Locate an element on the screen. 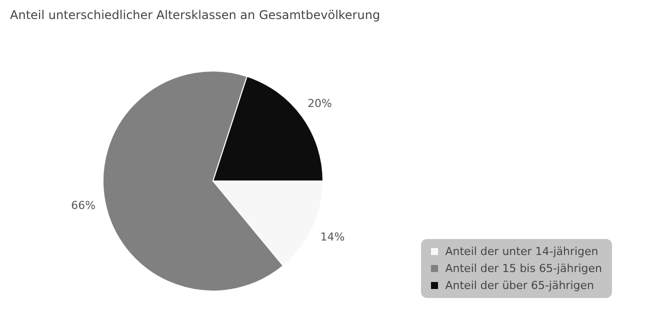  data-label: 20% is located at coordinates (320, 103).